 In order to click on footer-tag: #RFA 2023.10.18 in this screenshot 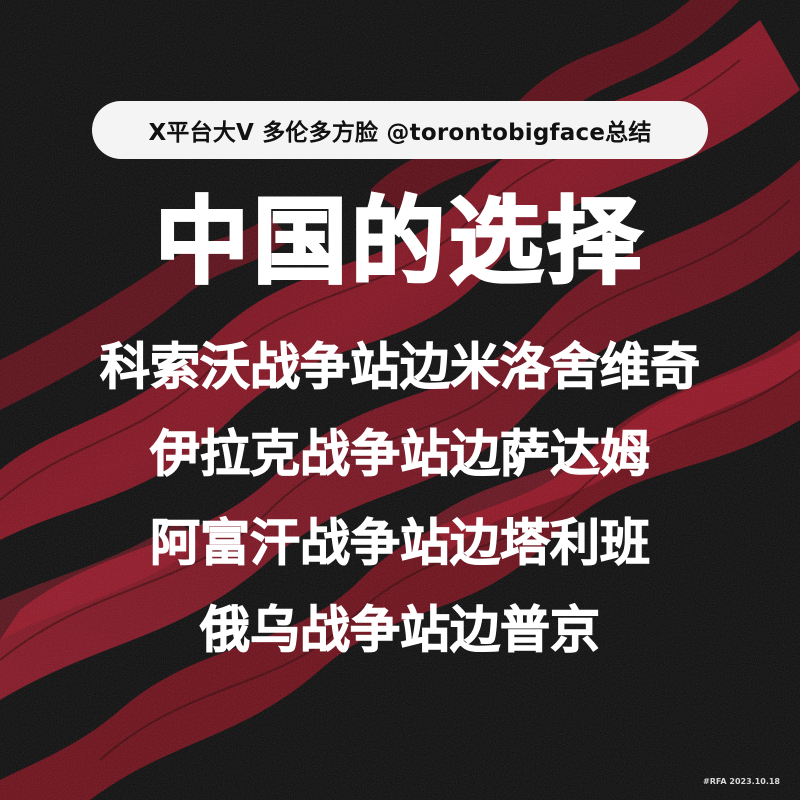, I will do `click(741, 781)`.